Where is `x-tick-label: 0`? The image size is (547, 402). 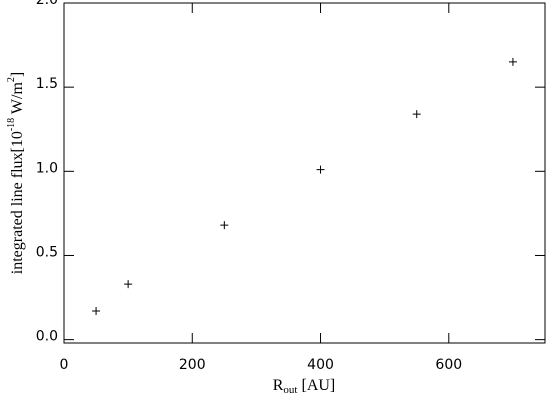 x-tick-label: 0 is located at coordinates (64, 365).